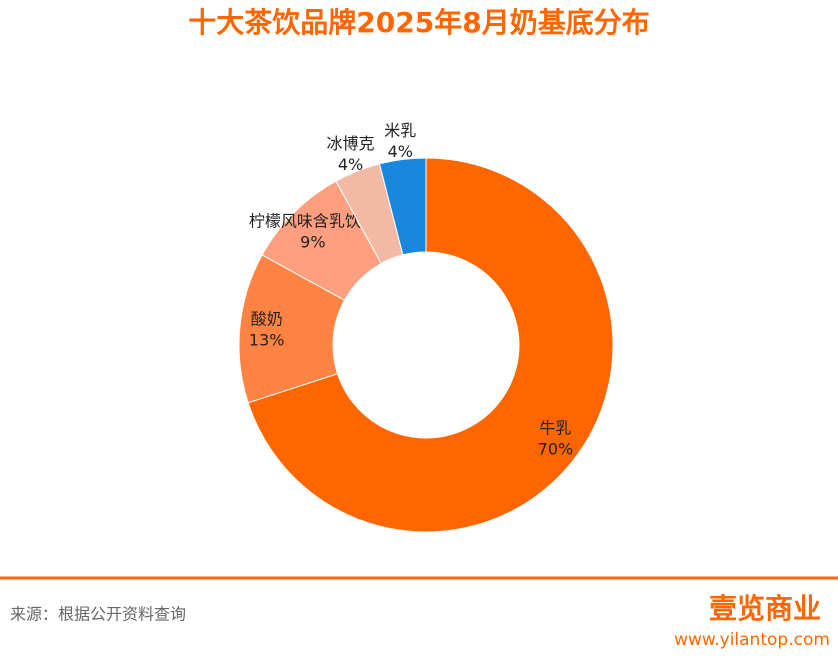  I want to click on brand: 壹览商业, so click(765, 608).